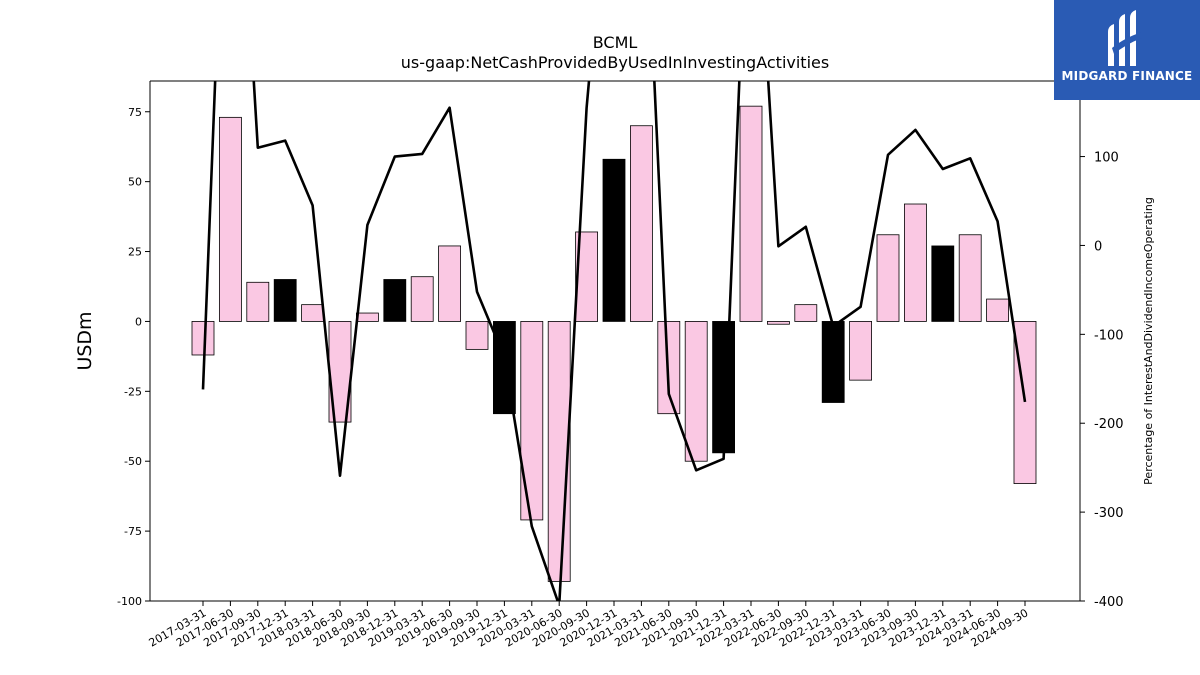  What do you see at coordinates (1106, 158) in the screenshot?
I see `y2-tick-label: 100` at bounding box center [1106, 158].